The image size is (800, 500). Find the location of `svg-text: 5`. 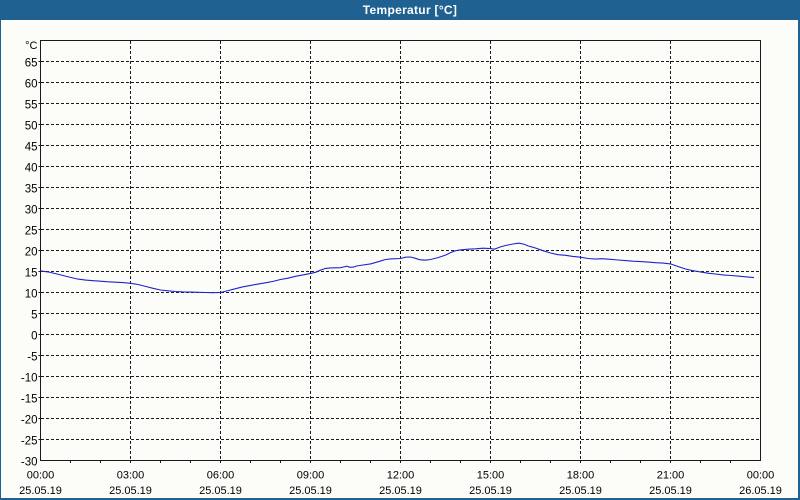

svg-text: 5 is located at coordinates (34, 316).